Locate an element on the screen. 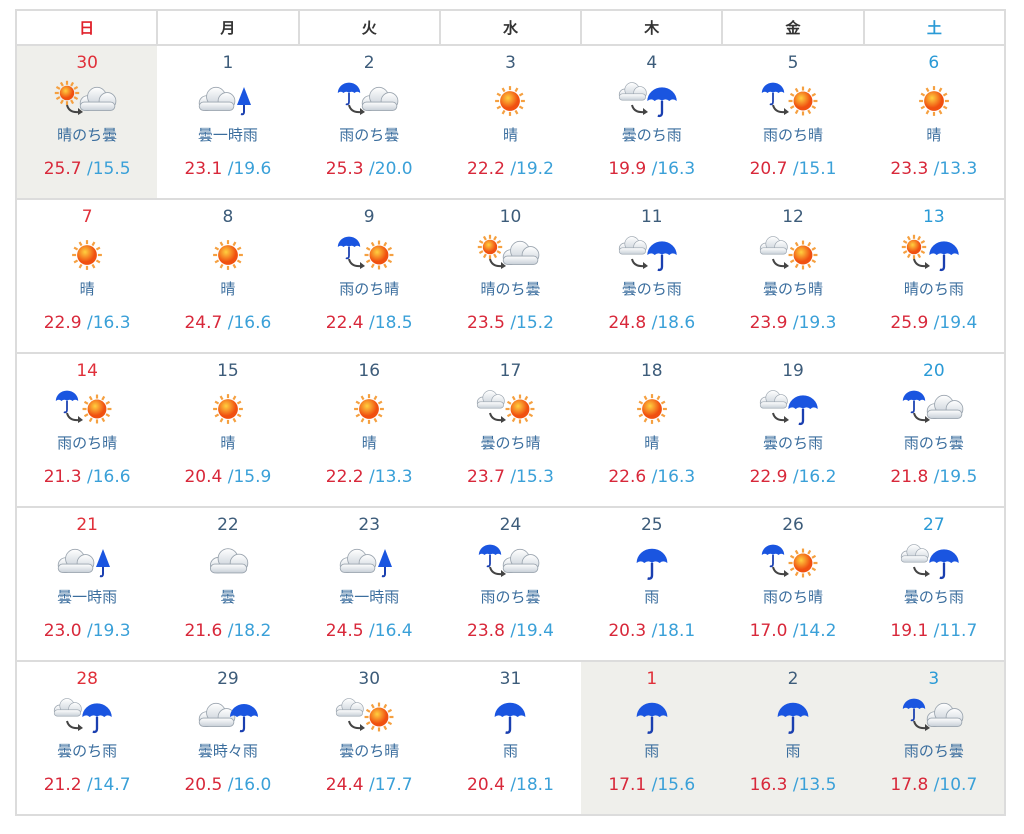 This screenshot has height=834, width=1024. sun-umbrella-weather-icon is located at coordinates (934, 254).